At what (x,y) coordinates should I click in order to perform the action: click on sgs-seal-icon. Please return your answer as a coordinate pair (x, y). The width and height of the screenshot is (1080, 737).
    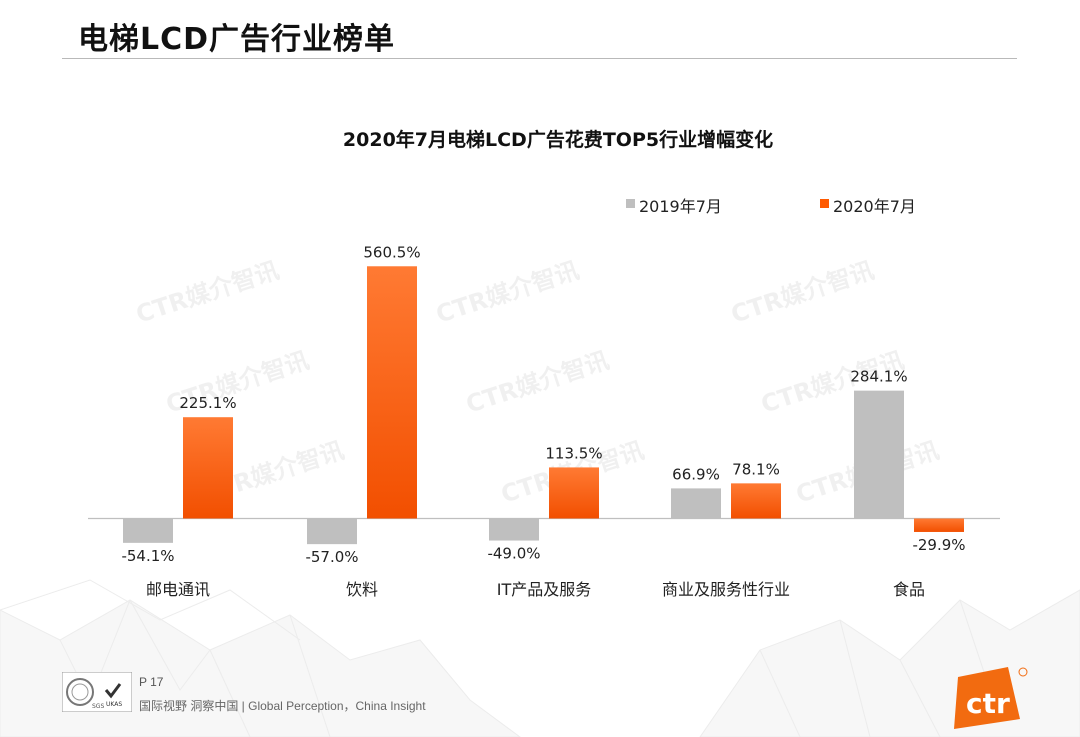
    Looking at the image, I should click on (80, 692).